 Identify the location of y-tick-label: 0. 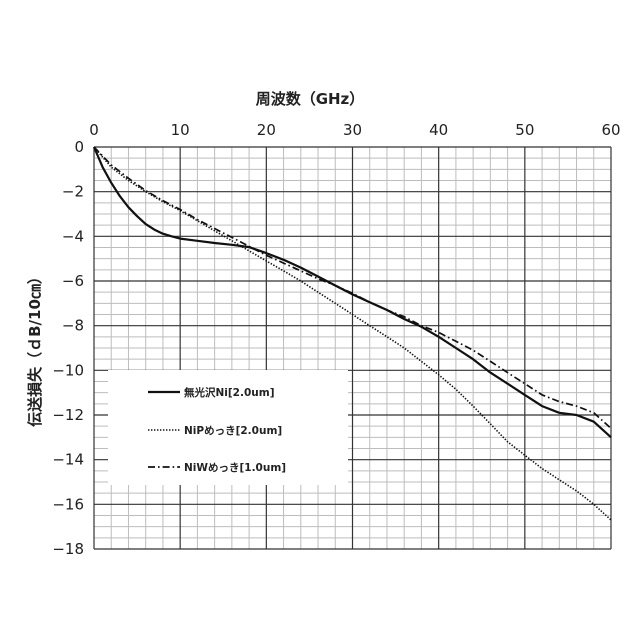
(79, 147).